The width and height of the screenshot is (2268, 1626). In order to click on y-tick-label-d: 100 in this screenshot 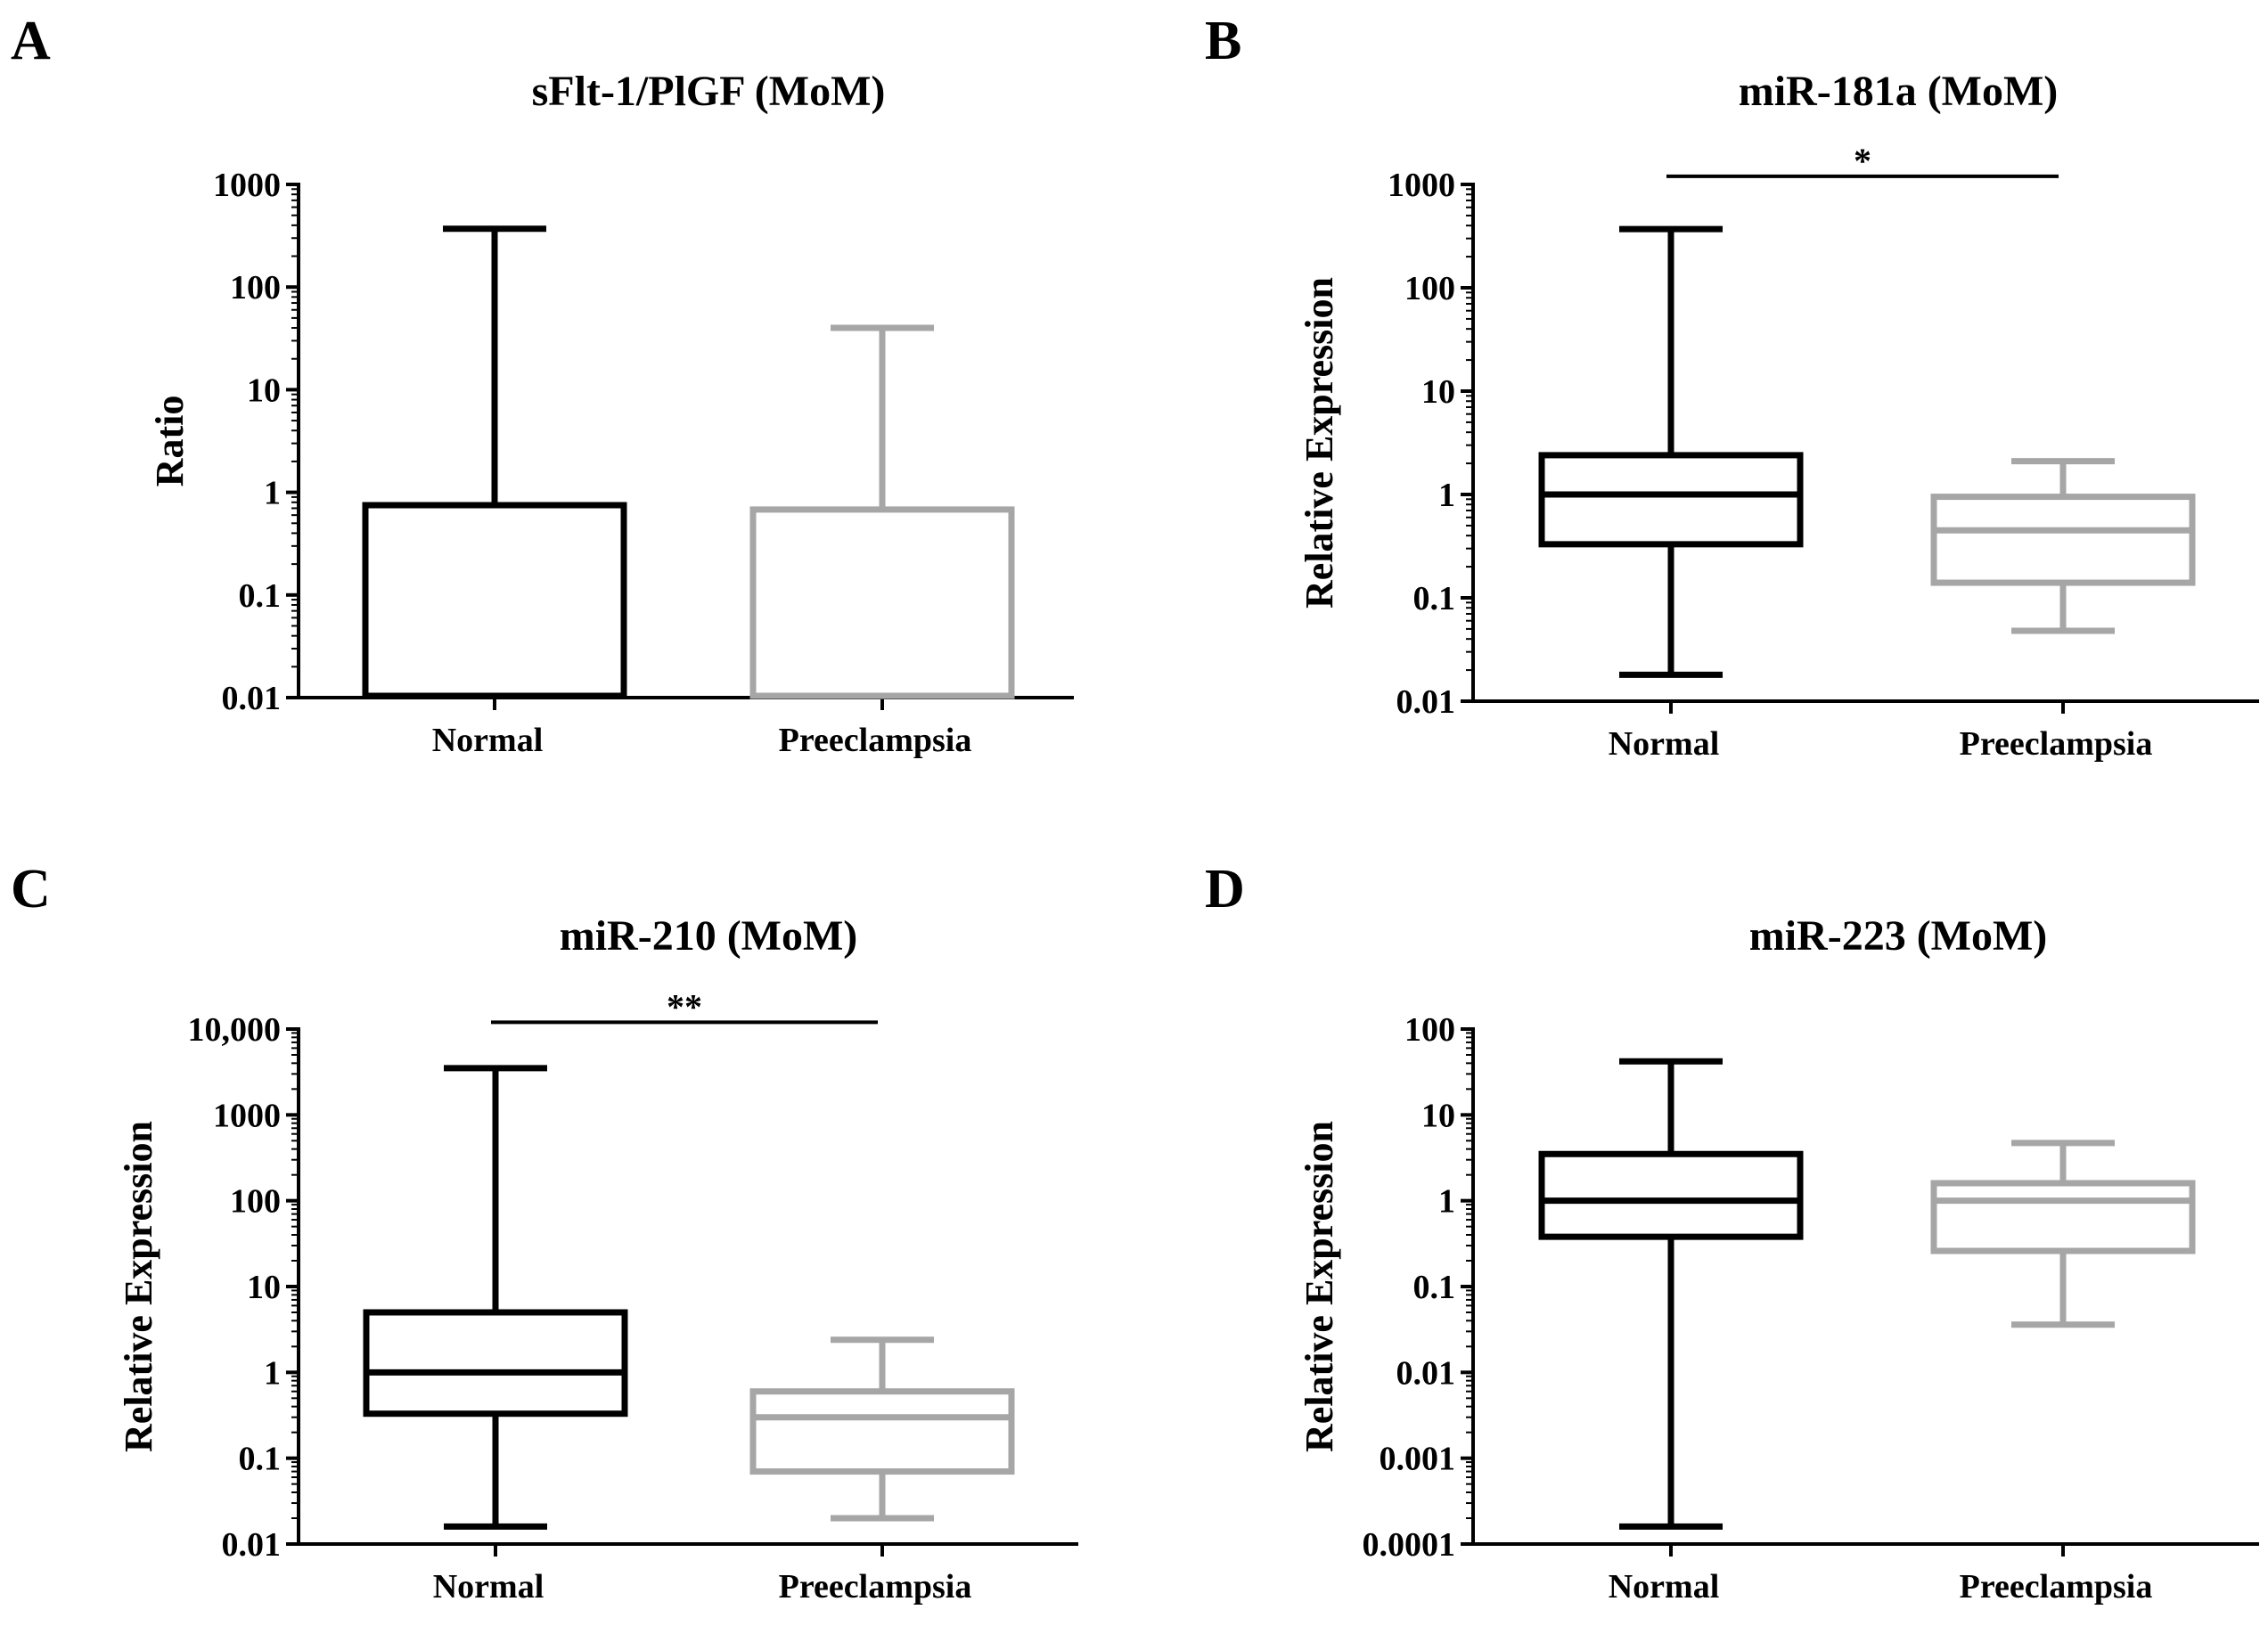, I will do `click(1429, 1030)`.